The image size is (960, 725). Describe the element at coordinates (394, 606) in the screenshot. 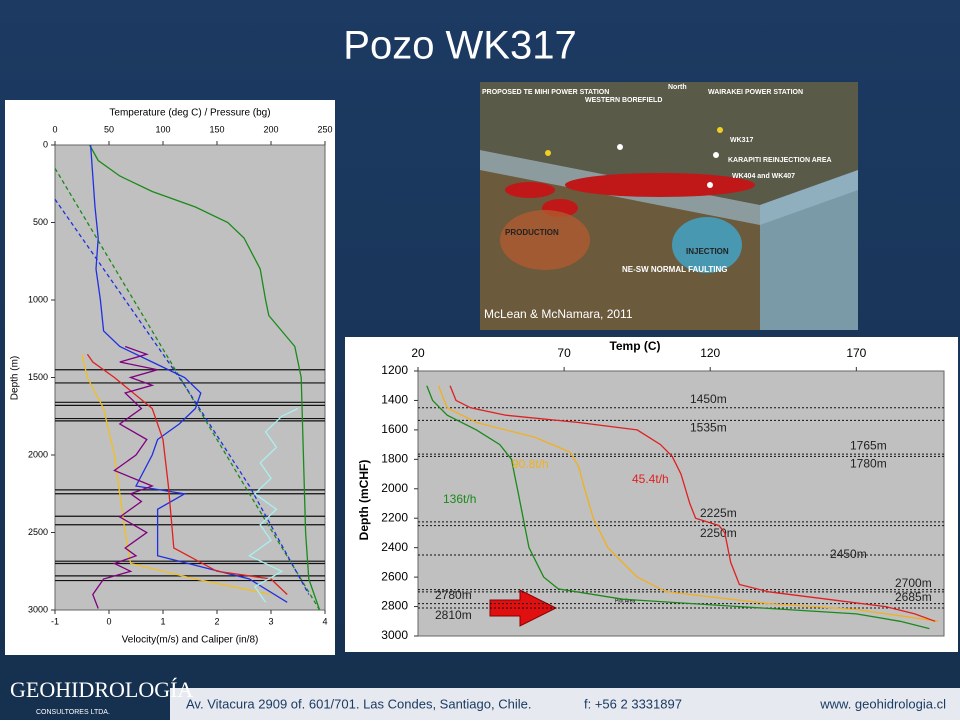

I see `y-tick-label: 2800` at that location.